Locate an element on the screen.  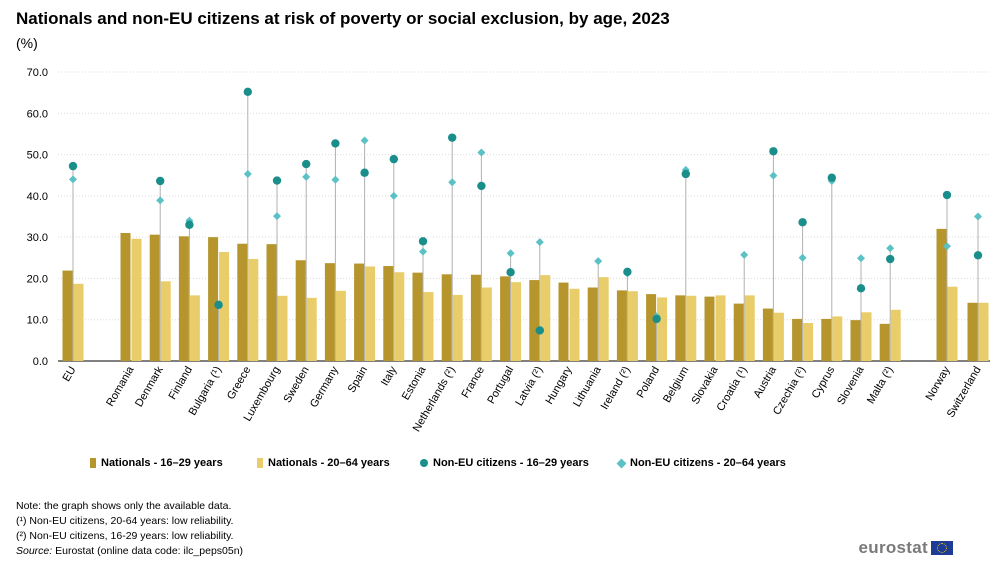
y-tick-label: 40.0 is located at coordinates (37, 197).